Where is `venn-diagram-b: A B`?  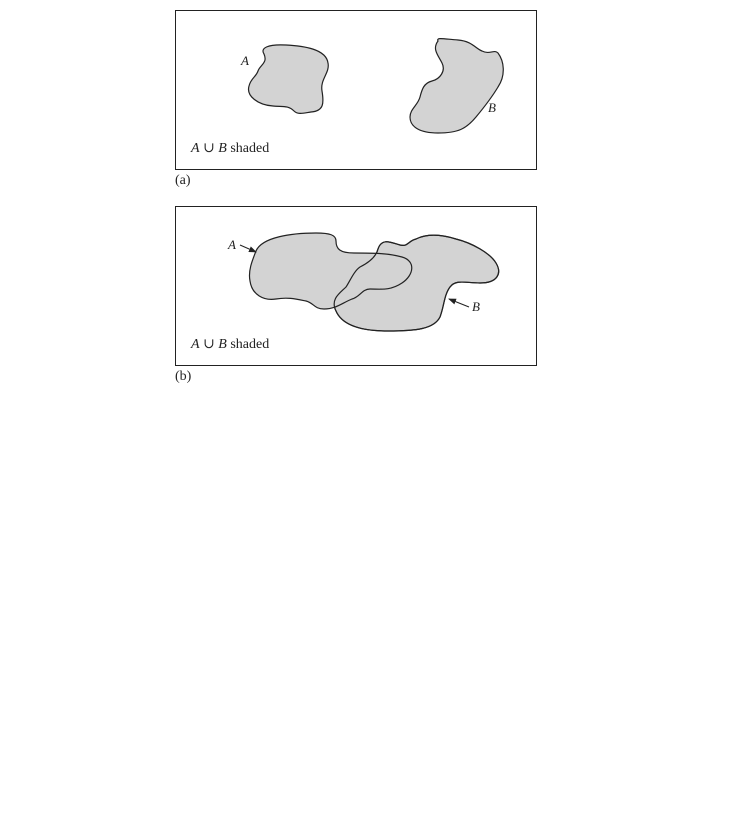 venn-diagram-b: A B is located at coordinates (363, 282).